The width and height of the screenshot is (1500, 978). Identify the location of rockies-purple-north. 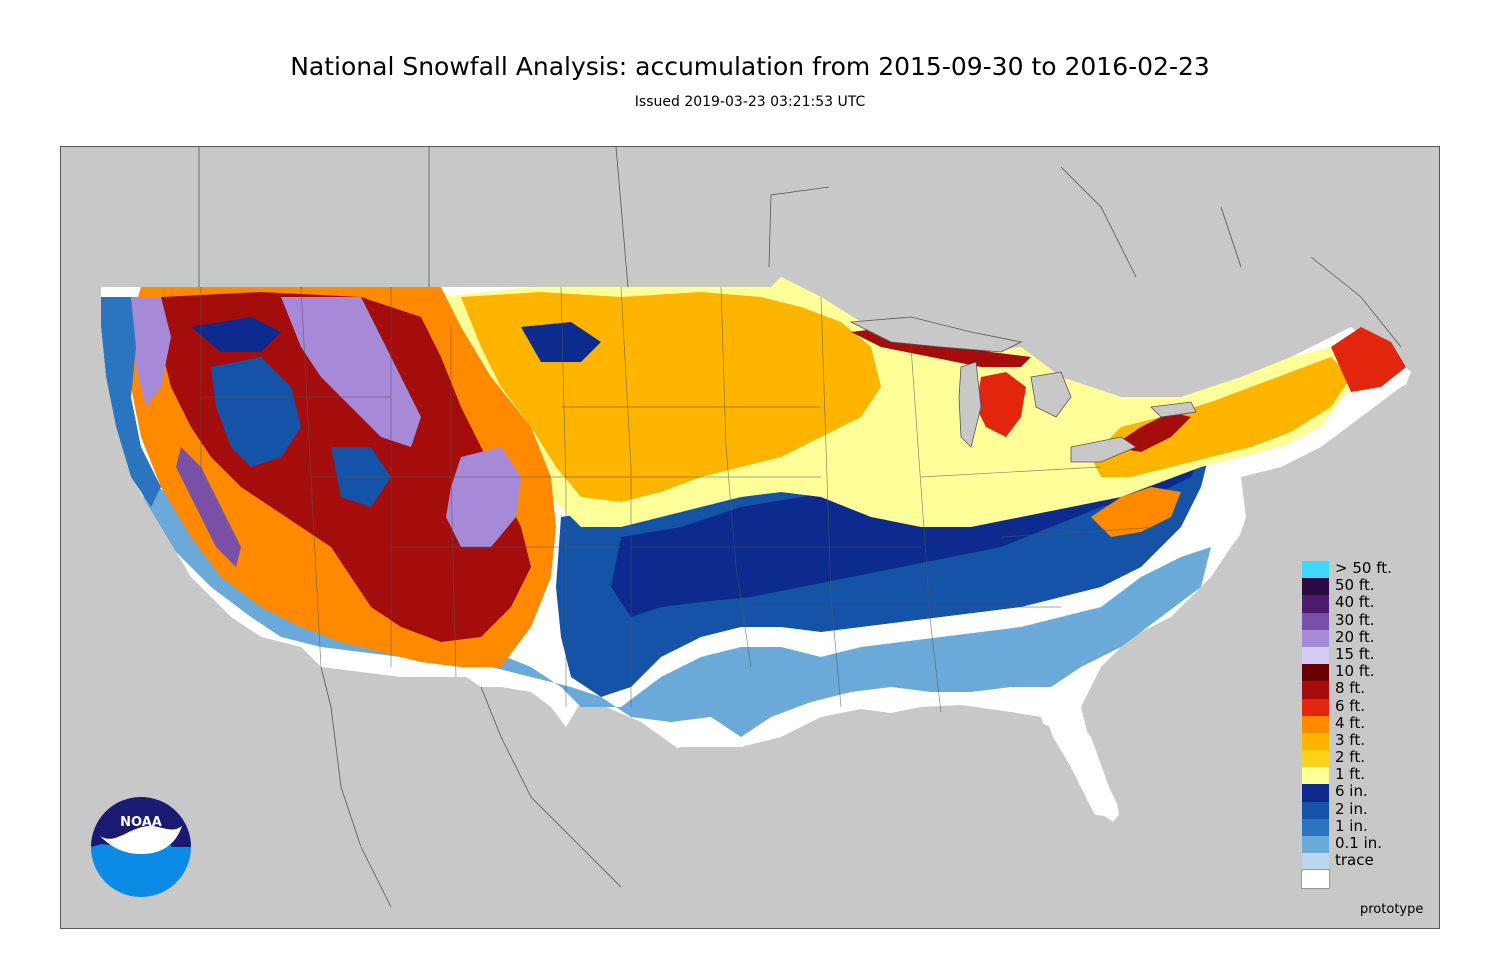
(351, 372).